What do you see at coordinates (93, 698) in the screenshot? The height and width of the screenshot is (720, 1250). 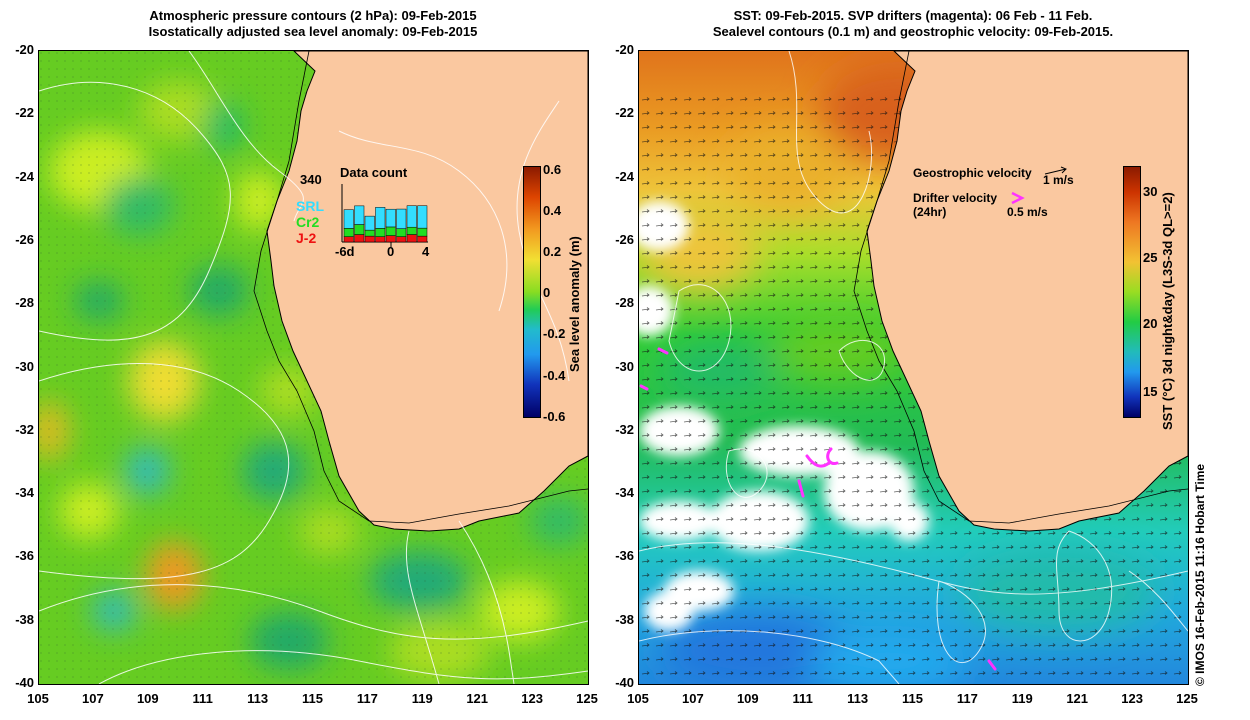 I see `x-tick-label: 107` at bounding box center [93, 698].